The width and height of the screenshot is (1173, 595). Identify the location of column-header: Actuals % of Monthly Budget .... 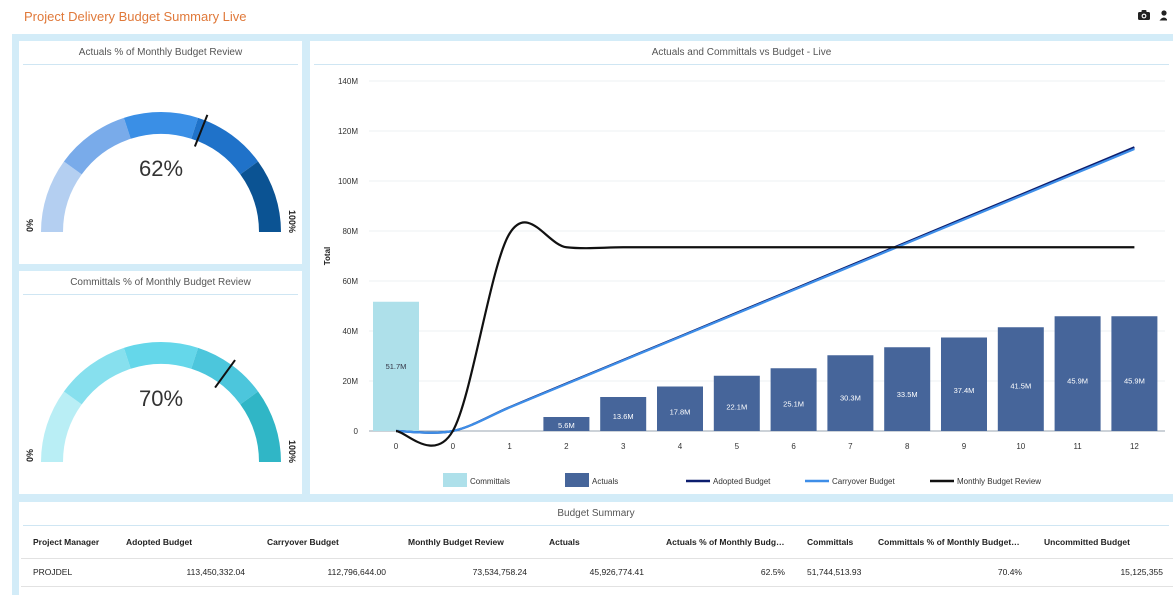
(724, 542).